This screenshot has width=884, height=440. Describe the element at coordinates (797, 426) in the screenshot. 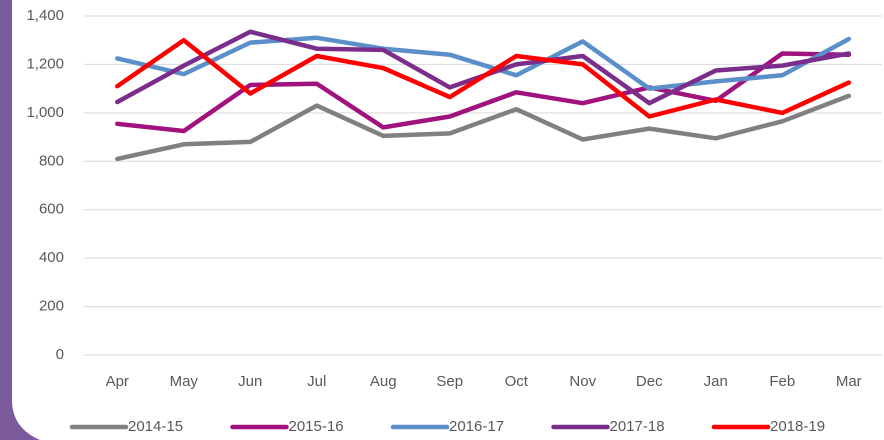

I see `legend-label: 2018-19` at that location.